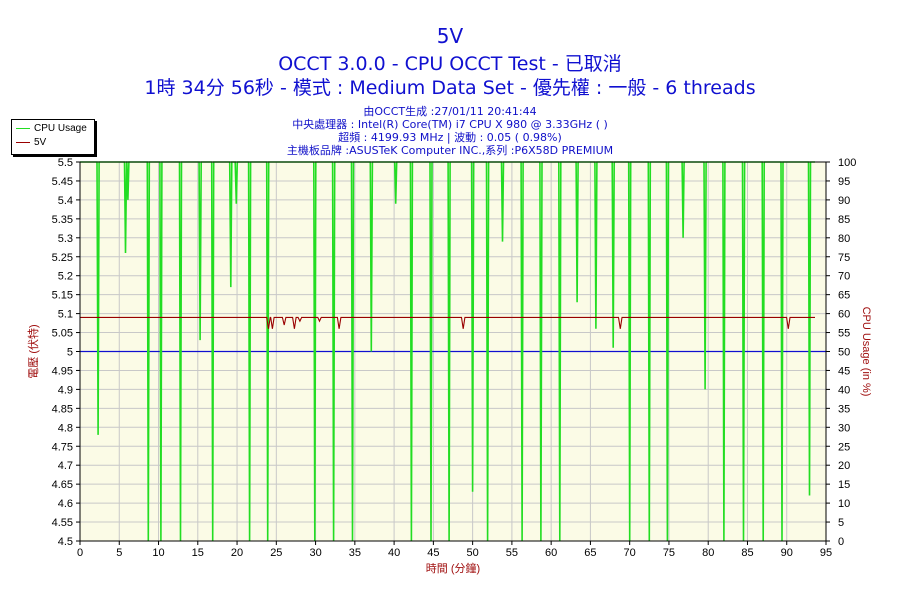 This screenshot has height=600, width=900. Describe the element at coordinates (62, 409) in the screenshot. I see `y-left-tick-label: 4.85` at that location.